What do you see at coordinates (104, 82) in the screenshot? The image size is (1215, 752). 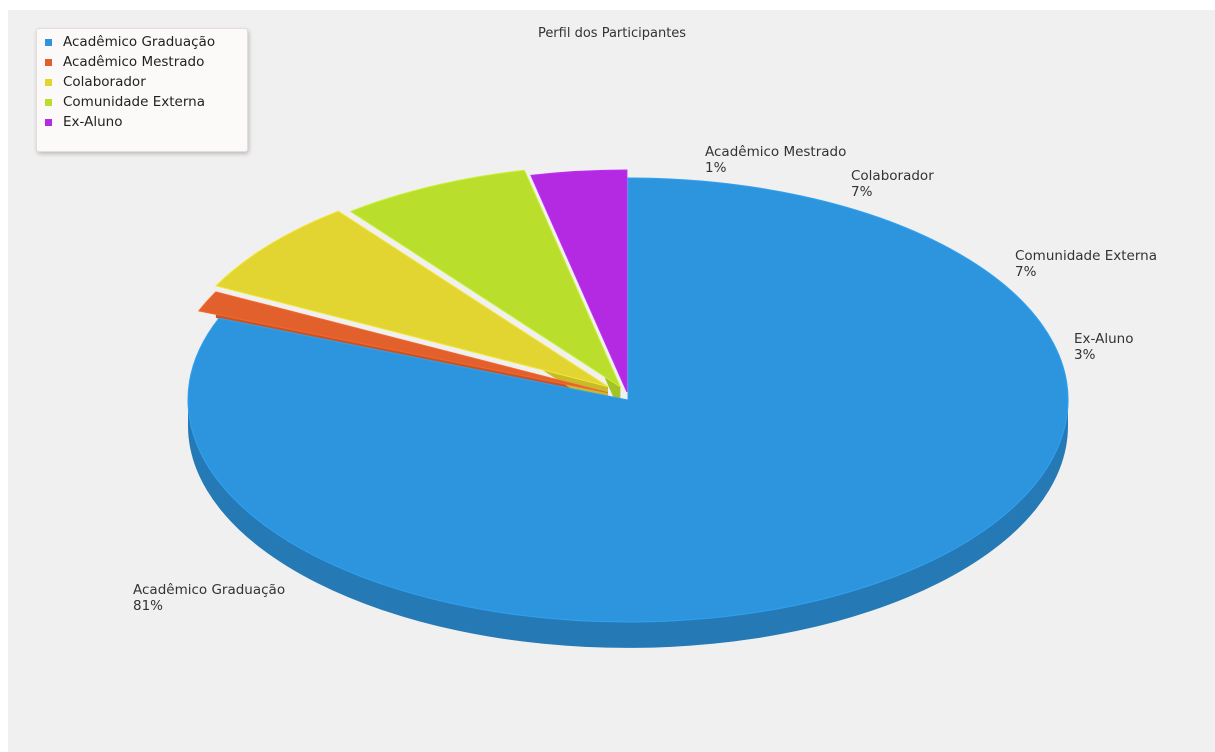 I see `legend-label: Colaborador` at bounding box center [104, 82].